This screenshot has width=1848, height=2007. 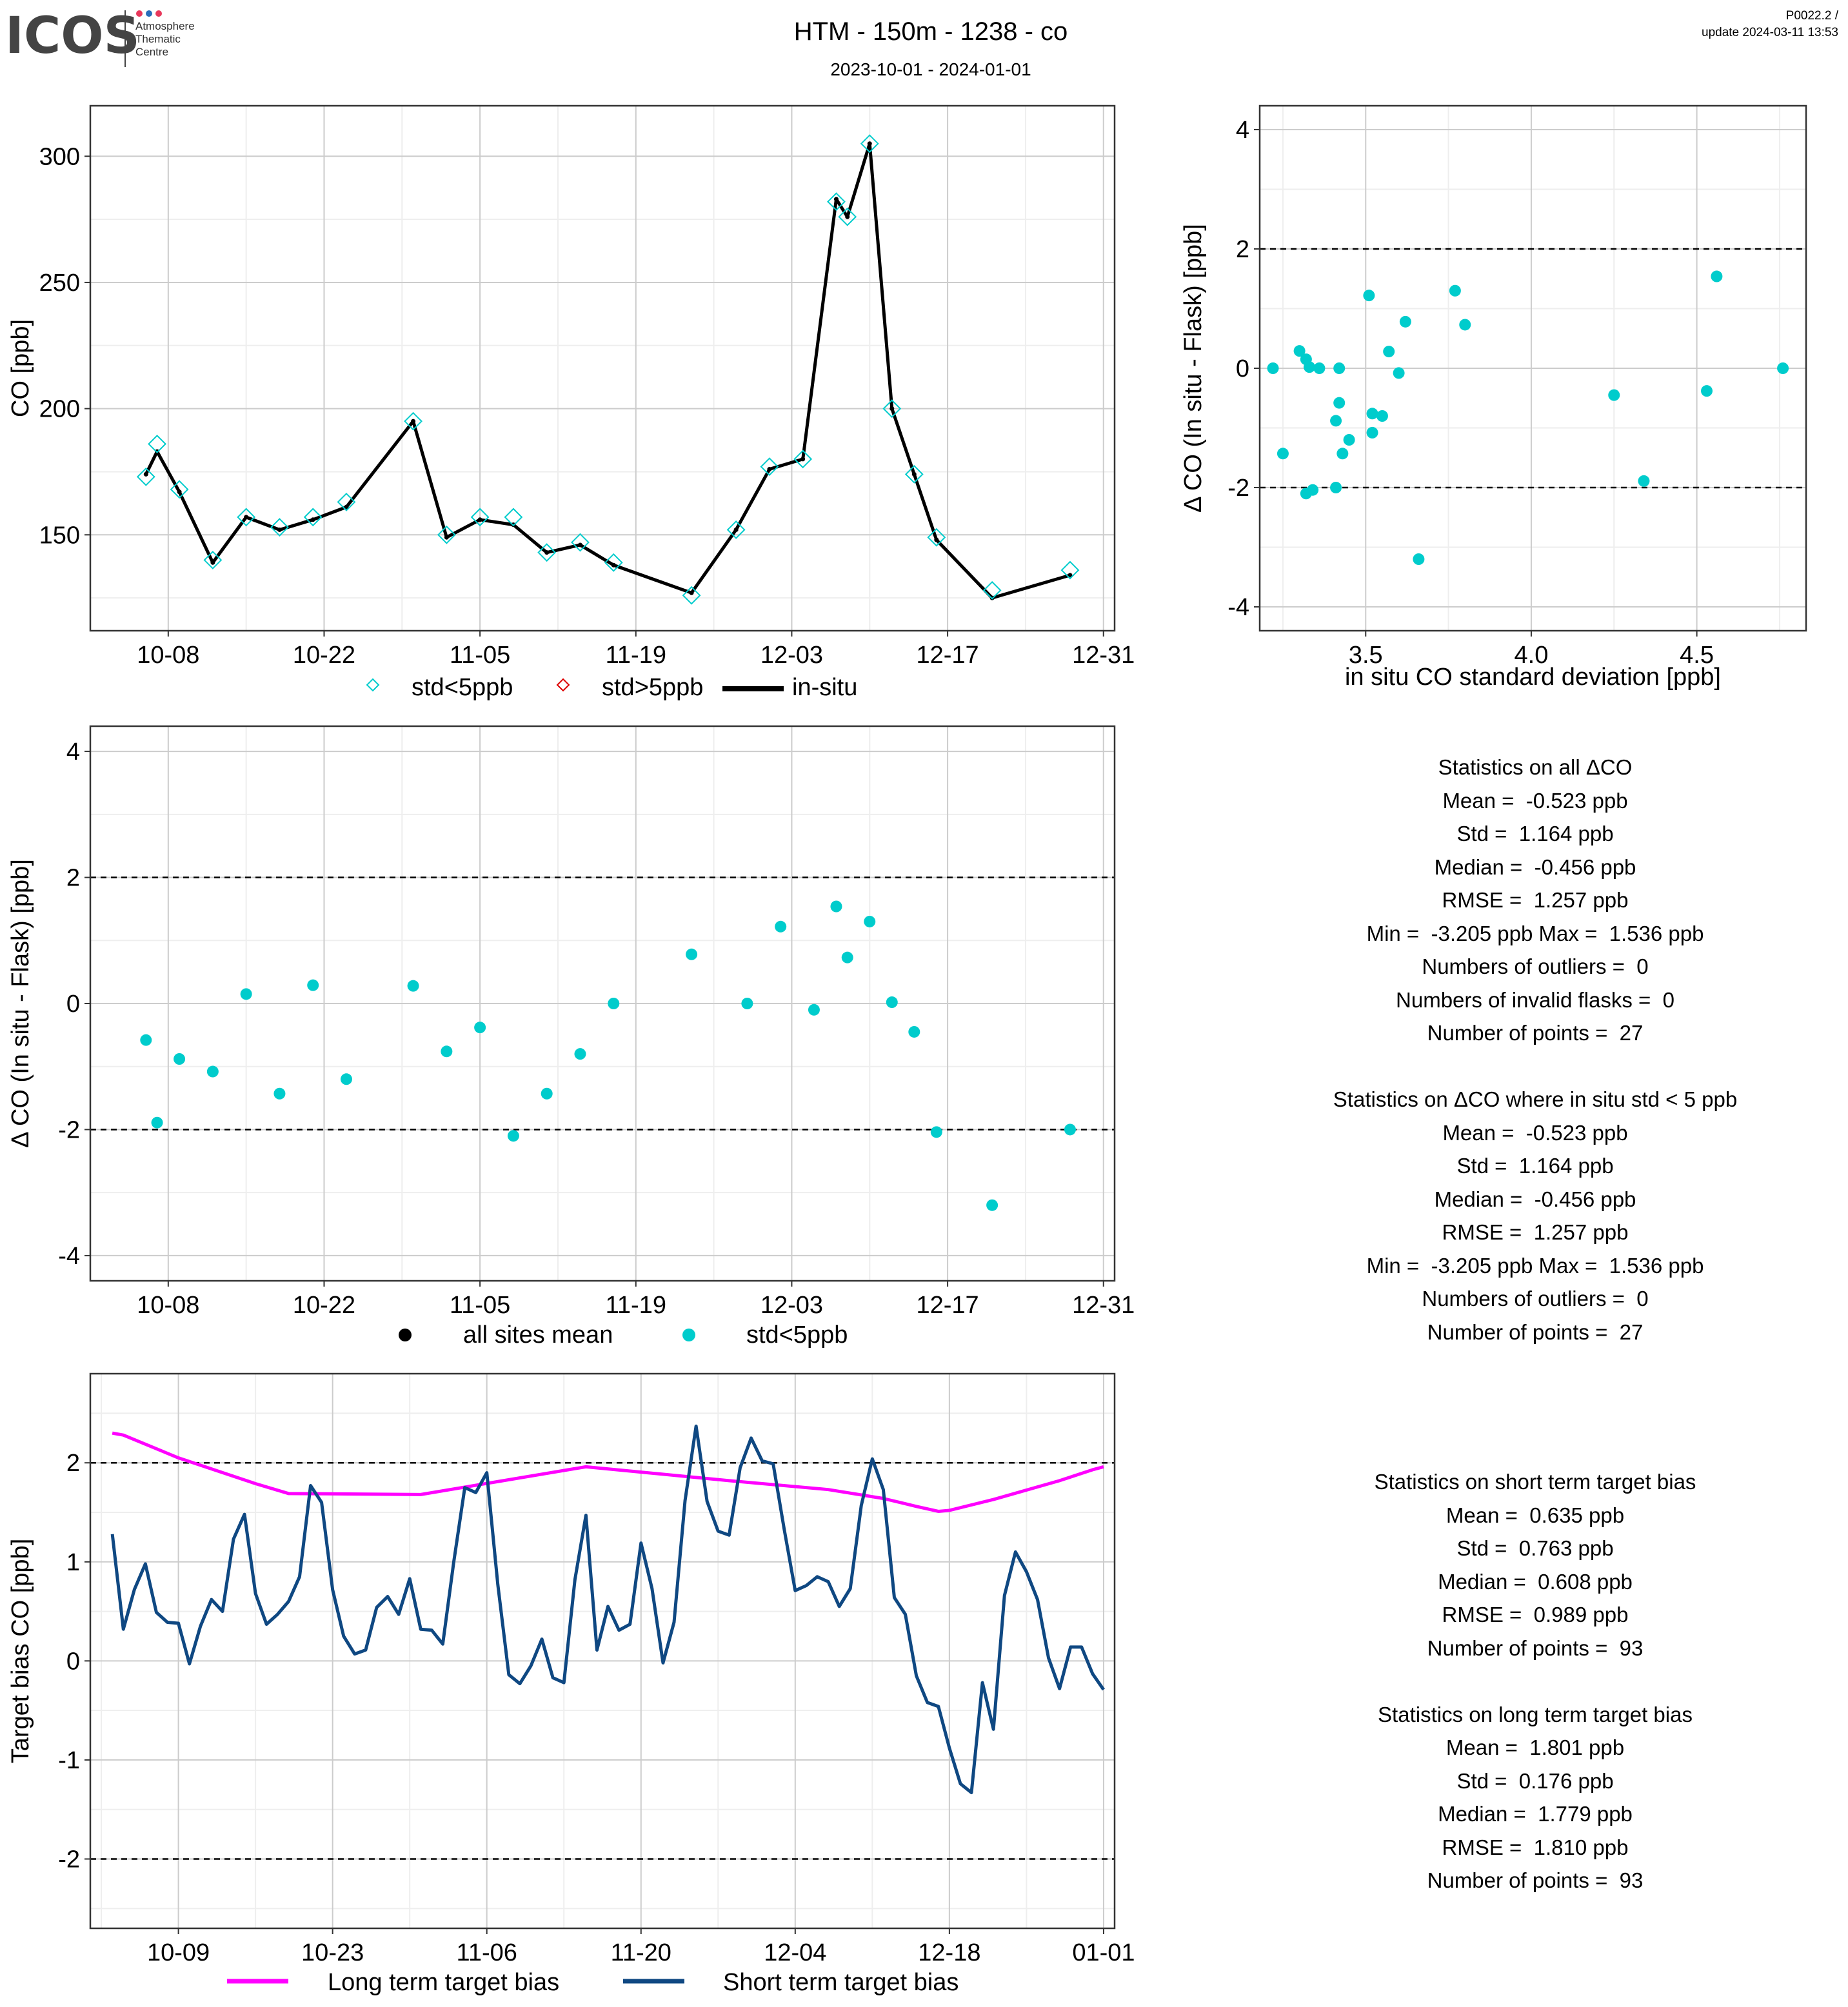 I want to click on stats-line: Std = 1.164 ppb, so click(x=1535, y=1166).